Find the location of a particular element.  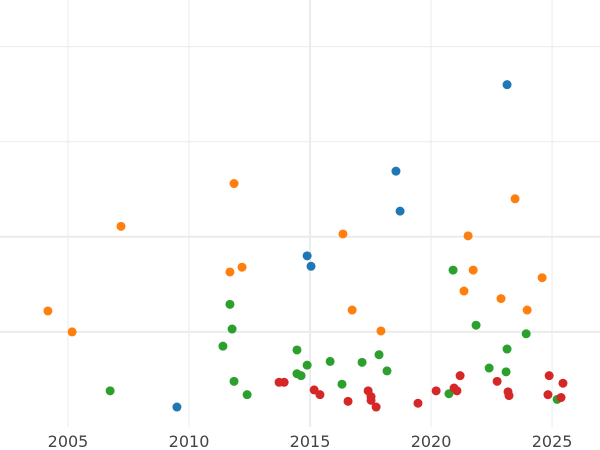

x-tick-label: 2005 is located at coordinates (68, 441).